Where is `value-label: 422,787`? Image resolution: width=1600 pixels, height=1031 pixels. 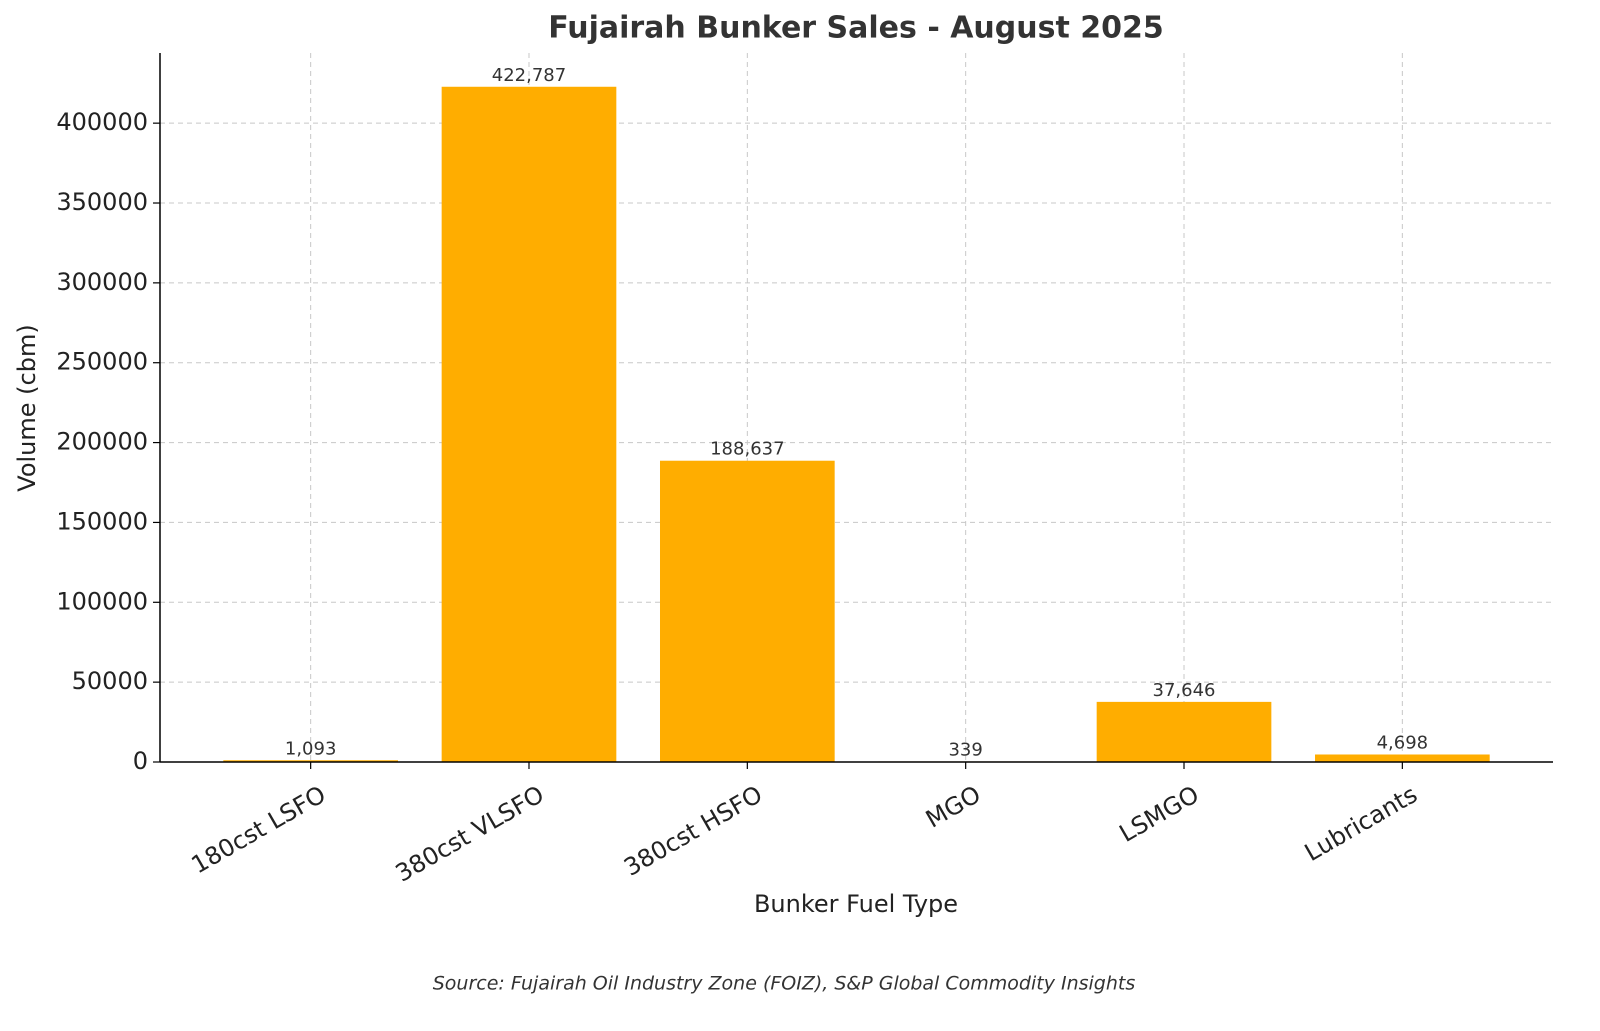 value-label: 422,787 is located at coordinates (529, 75).